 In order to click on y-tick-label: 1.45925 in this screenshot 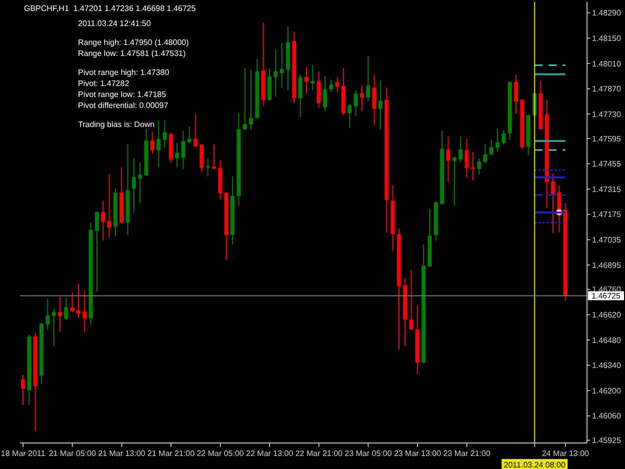, I will do `click(607, 441)`.